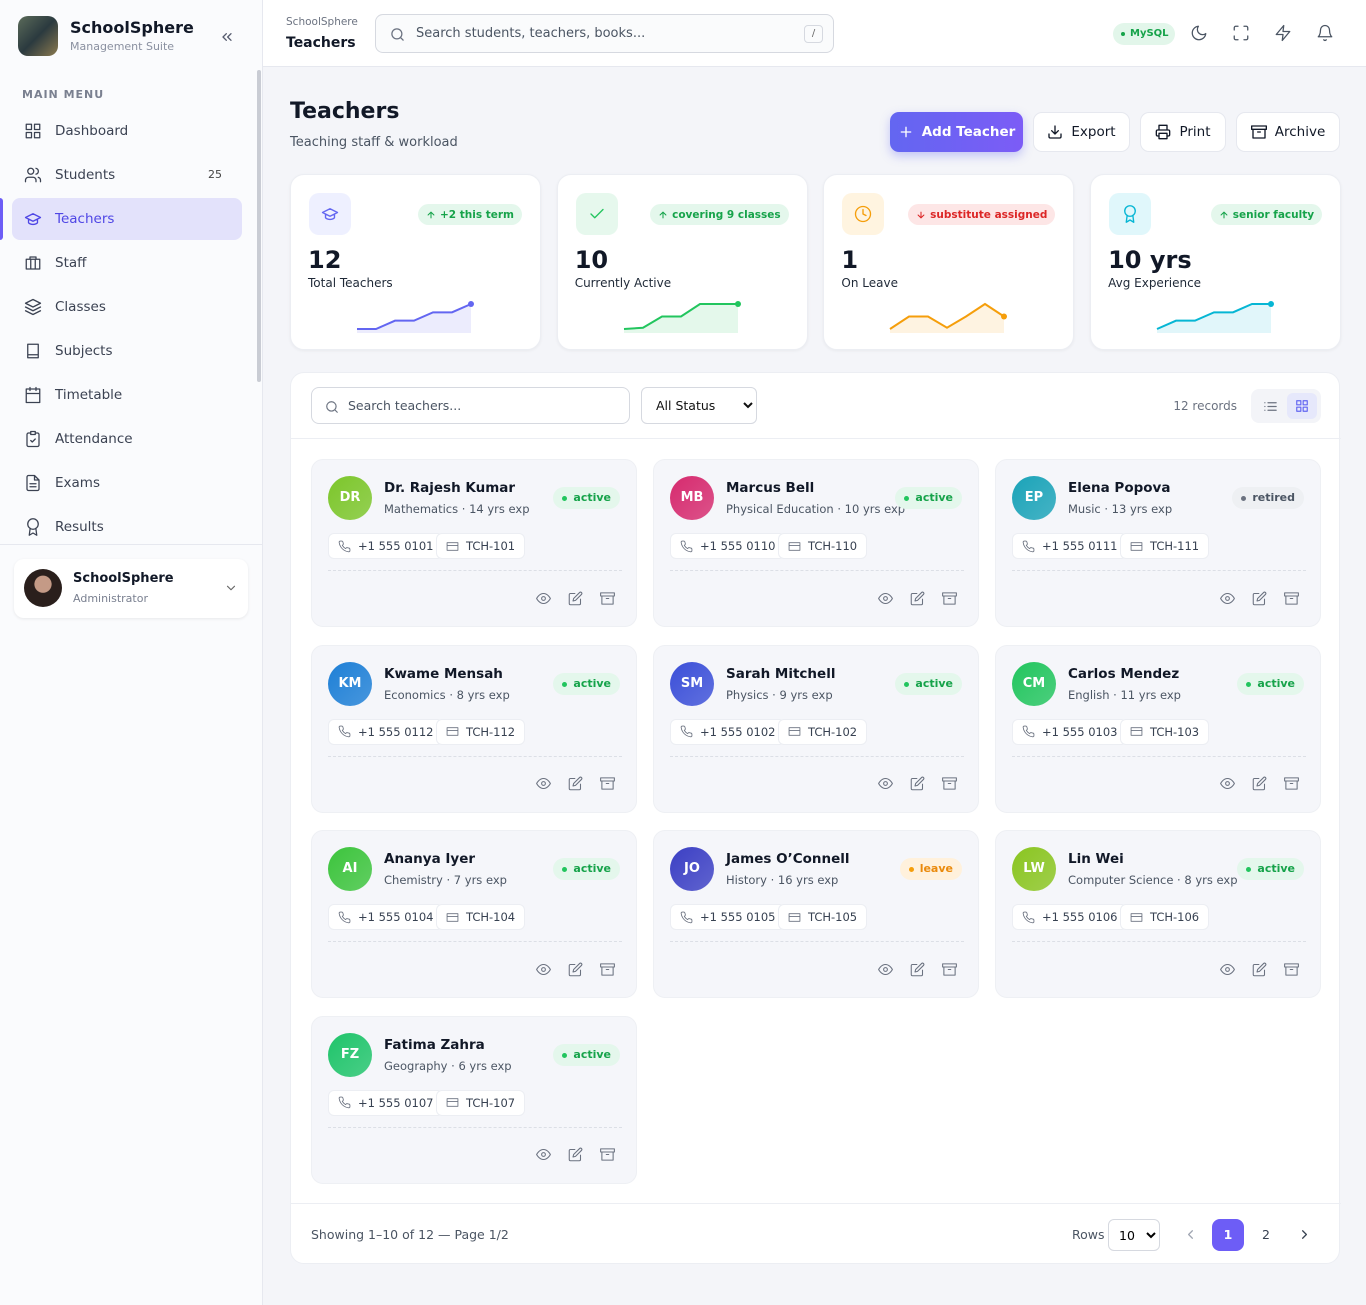 The width and height of the screenshot is (1366, 1305). I want to click on menu-item: Results, so click(127, 527).